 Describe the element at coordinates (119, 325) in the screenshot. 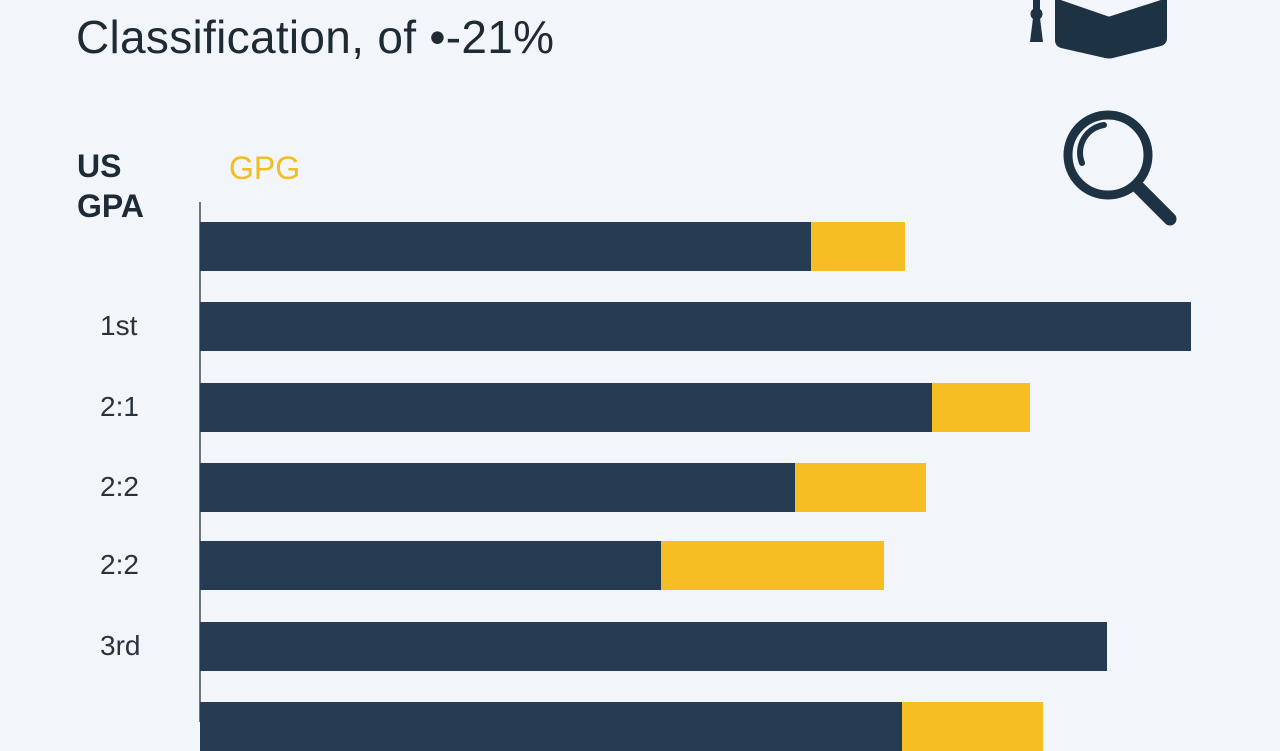

I see `category-label: 1st` at that location.